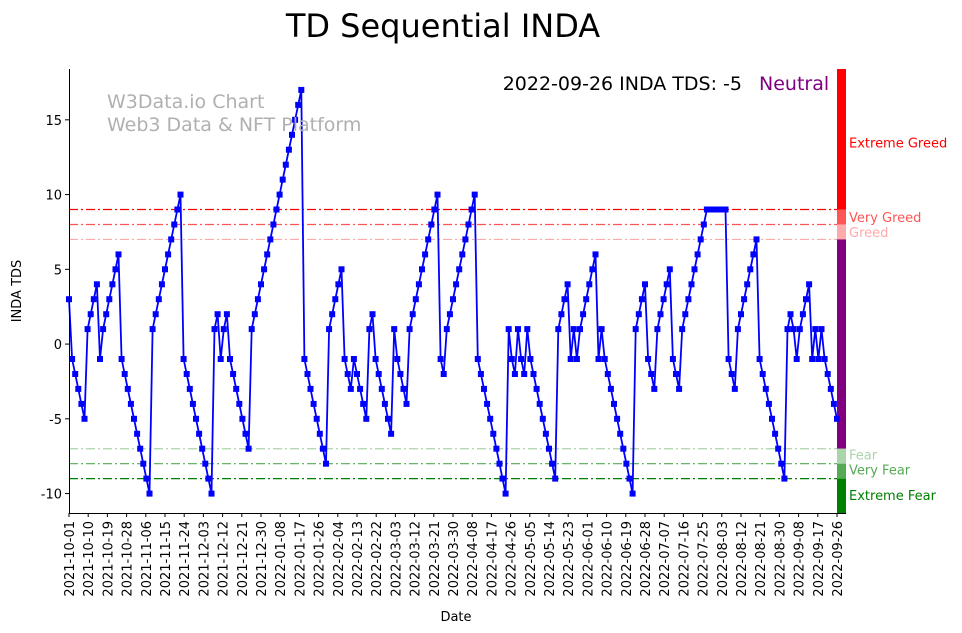  What do you see at coordinates (622, 84) in the screenshot?
I see `status-text: 2022-09-26 INDA TDS: -5` at bounding box center [622, 84].